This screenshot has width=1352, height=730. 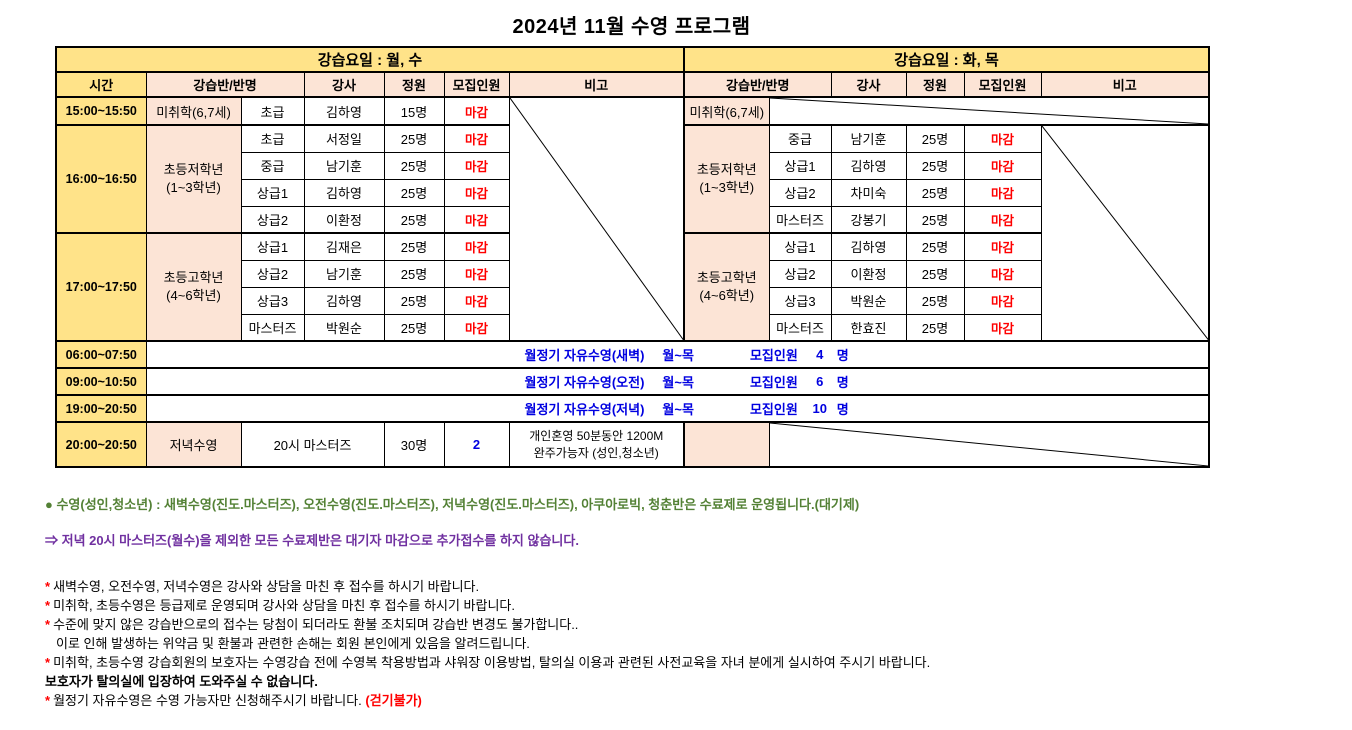 I want to click on instructor-cell: 서정일, so click(x=344, y=138).